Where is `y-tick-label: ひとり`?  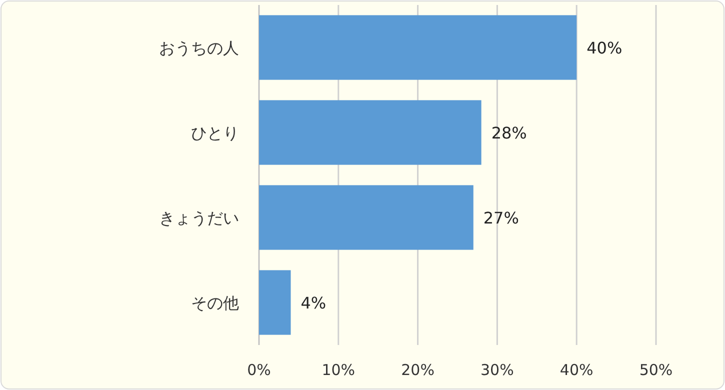 y-tick-label: ひとり is located at coordinates (215, 133).